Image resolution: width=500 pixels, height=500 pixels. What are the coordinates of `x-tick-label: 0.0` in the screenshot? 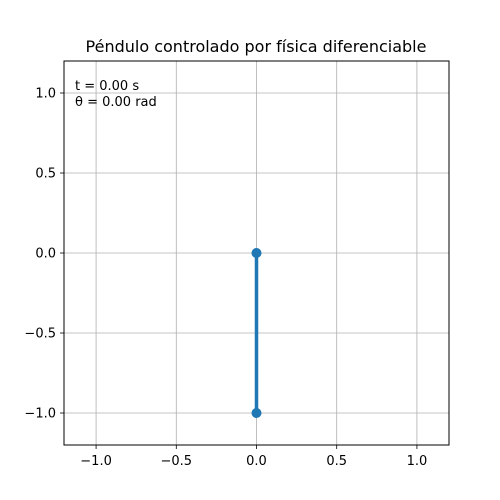 It's located at (256, 461).